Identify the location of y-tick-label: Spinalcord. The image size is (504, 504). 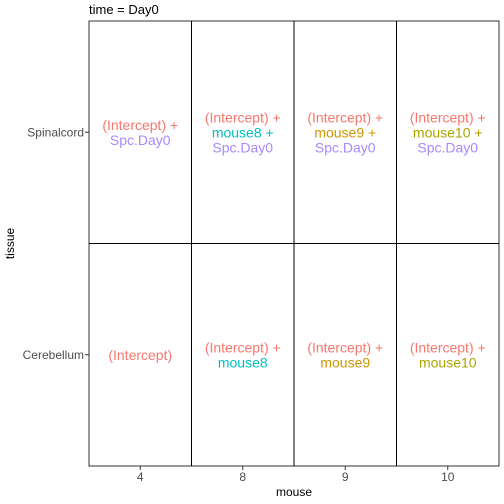
(55, 132).